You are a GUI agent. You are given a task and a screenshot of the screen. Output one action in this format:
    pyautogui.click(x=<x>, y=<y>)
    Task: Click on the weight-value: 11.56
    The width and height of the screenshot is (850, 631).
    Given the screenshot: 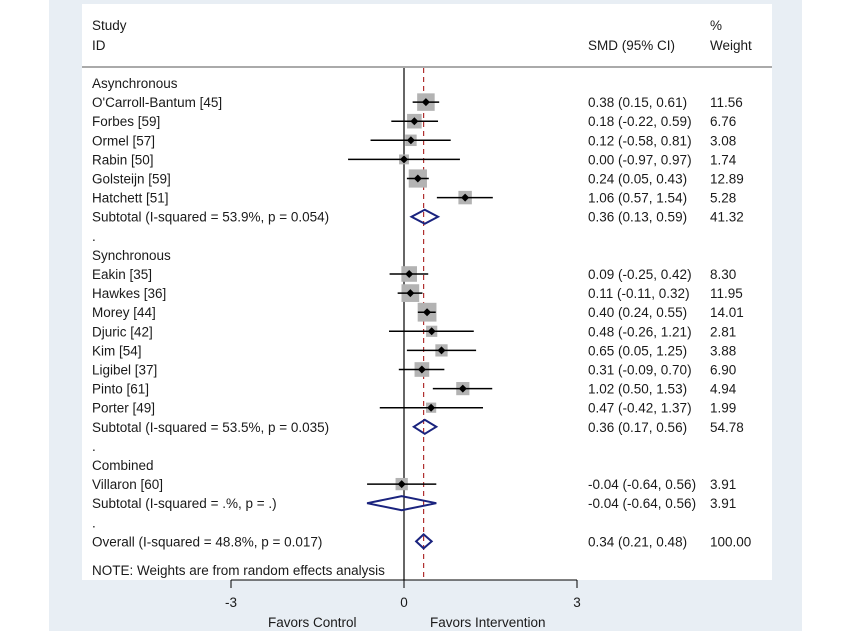 What is the action you would take?
    pyautogui.click(x=726, y=102)
    